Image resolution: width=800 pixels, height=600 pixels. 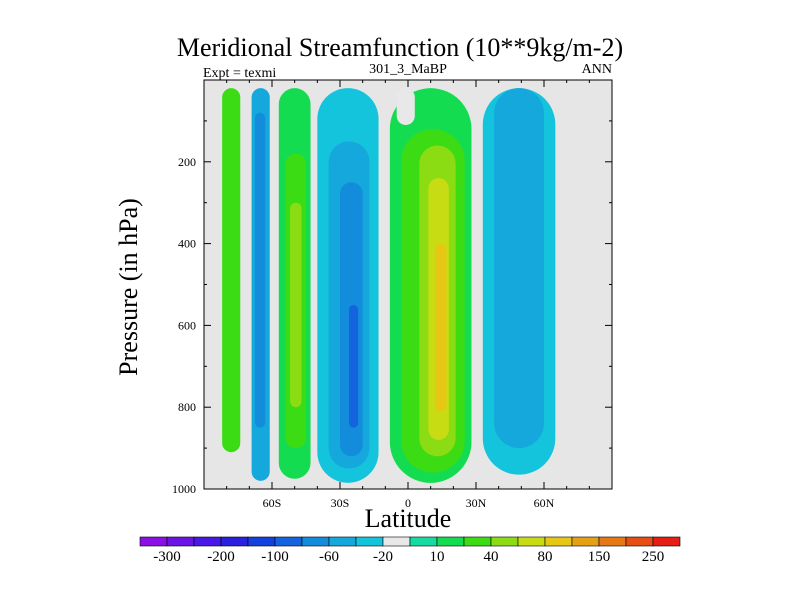 I want to click on chart-title: Meridional Streamfunction (10**9kg/m-2), so click(x=400, y=47).